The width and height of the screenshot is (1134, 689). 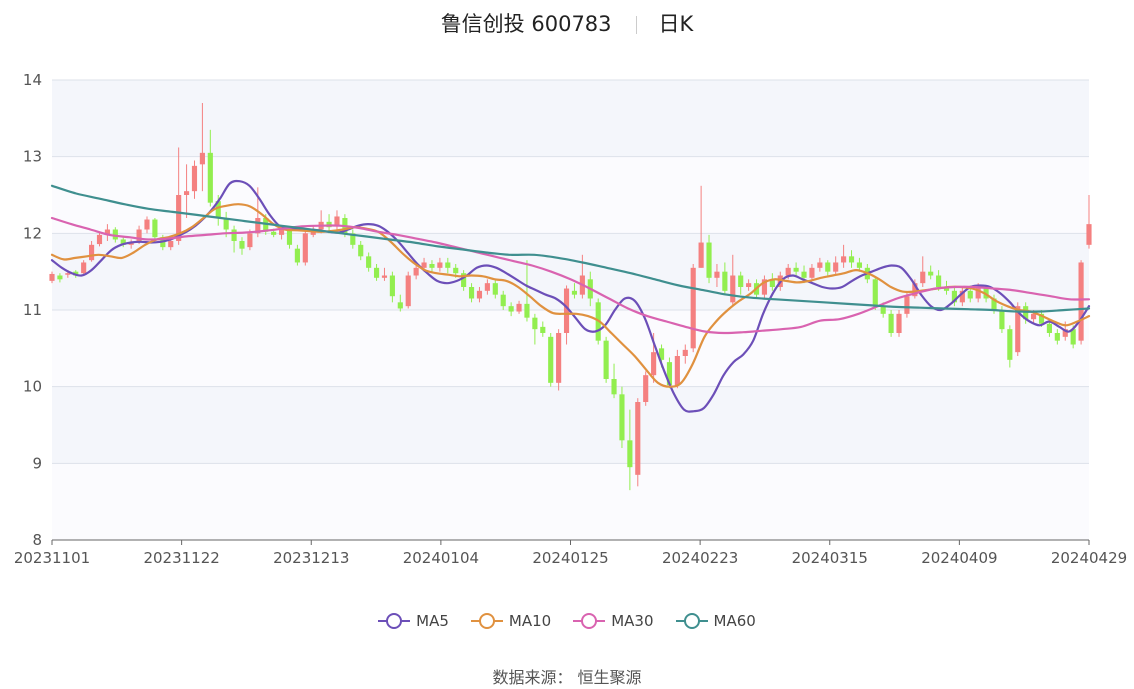 What do you see at coordinates (530, 621) in the screenshot?
I see `legend-label: MA10` at bounding box center [530, 621].